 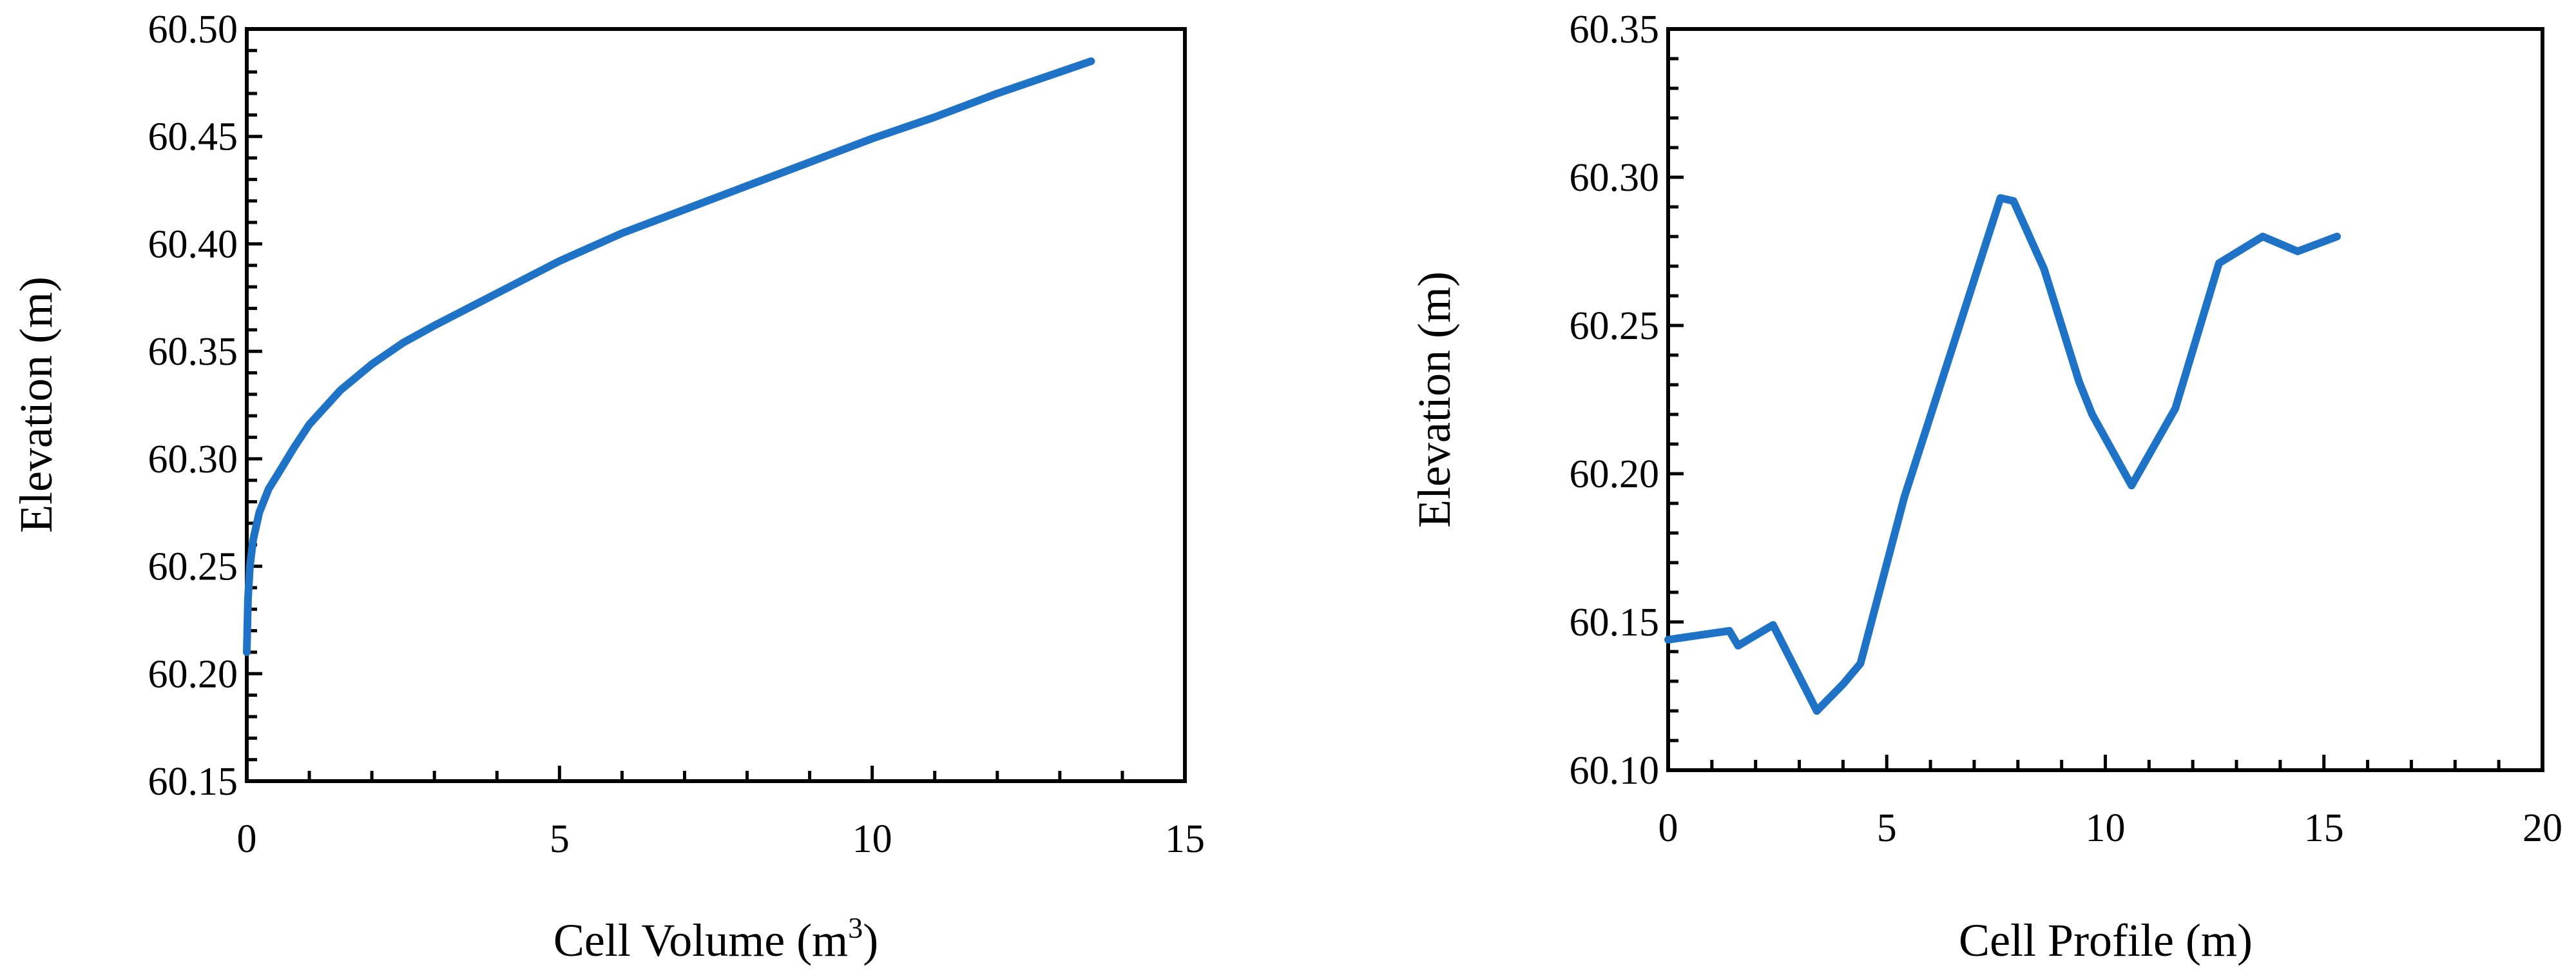 I want to click on x-axis-title: Cell Volume (m3), so click(x=715, y=938).